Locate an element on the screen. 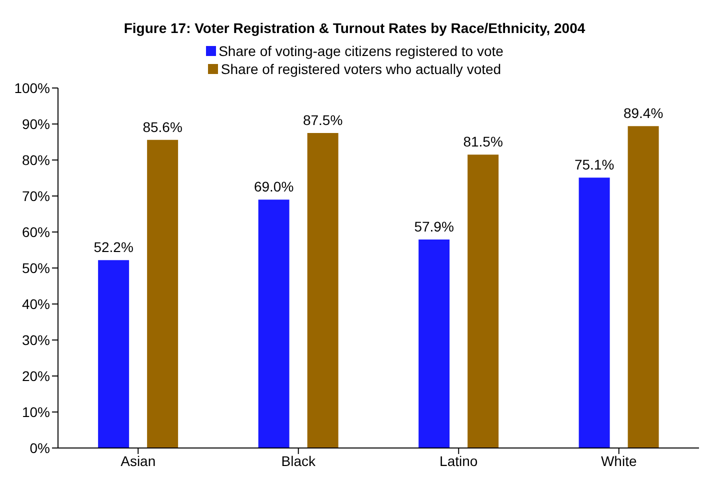  data-label: 57.9% is located at coordinates (434, 226).